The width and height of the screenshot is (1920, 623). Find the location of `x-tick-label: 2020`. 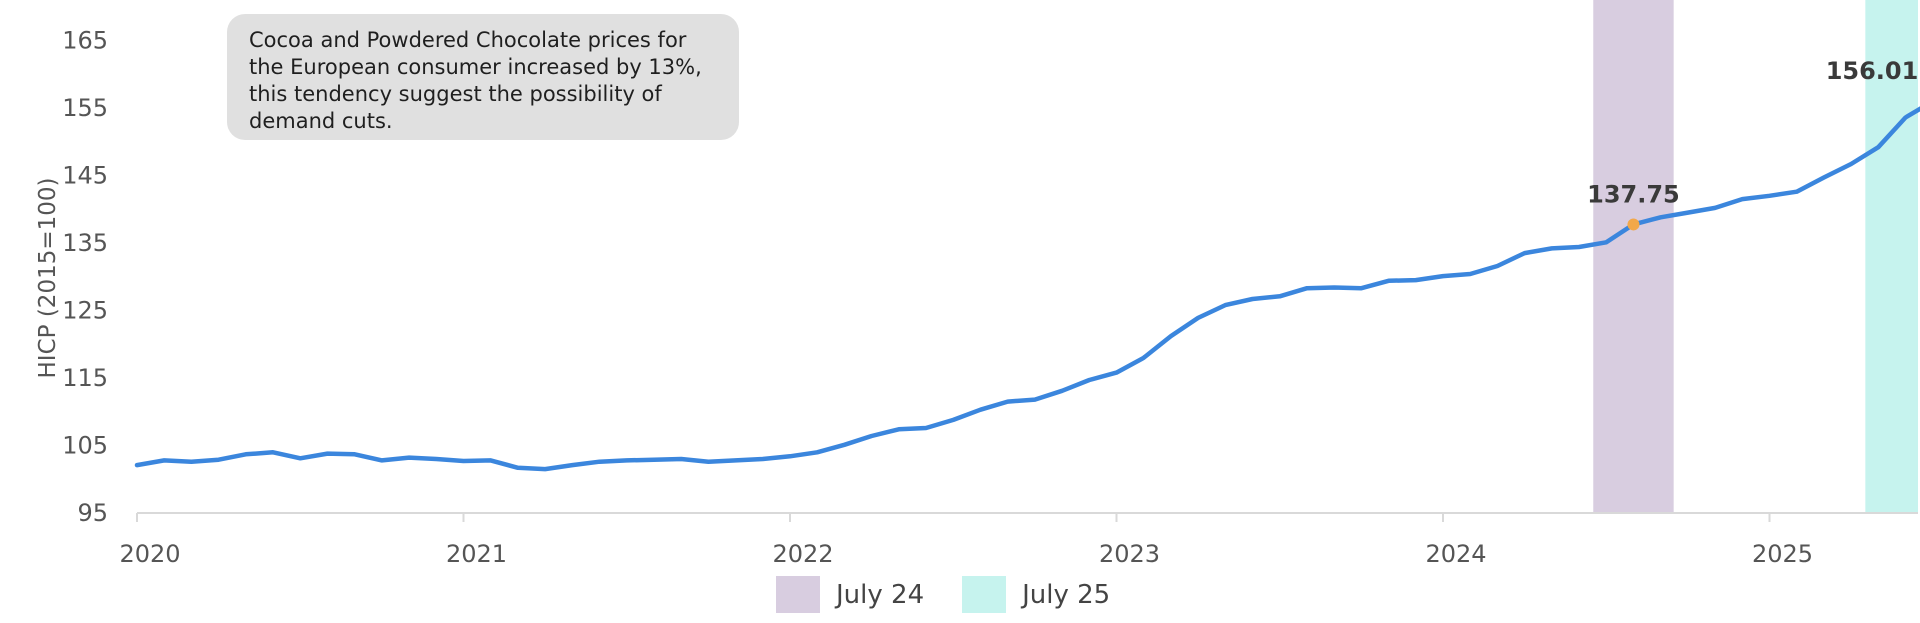

x-tick-label: 2020 is located at coordinates (149, 554).